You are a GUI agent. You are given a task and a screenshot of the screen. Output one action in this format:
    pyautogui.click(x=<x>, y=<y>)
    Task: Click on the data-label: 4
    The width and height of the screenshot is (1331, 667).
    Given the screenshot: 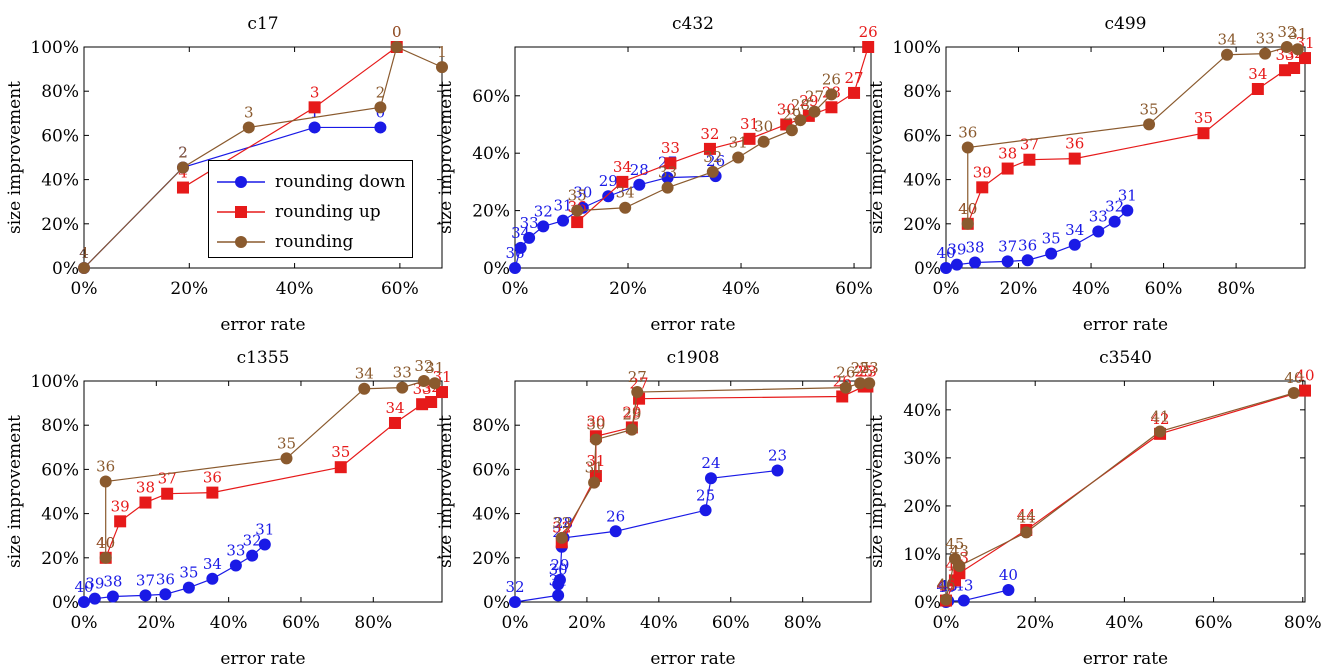 What is the action you would take?
    pyautogui.click(x=84, y=253)
    